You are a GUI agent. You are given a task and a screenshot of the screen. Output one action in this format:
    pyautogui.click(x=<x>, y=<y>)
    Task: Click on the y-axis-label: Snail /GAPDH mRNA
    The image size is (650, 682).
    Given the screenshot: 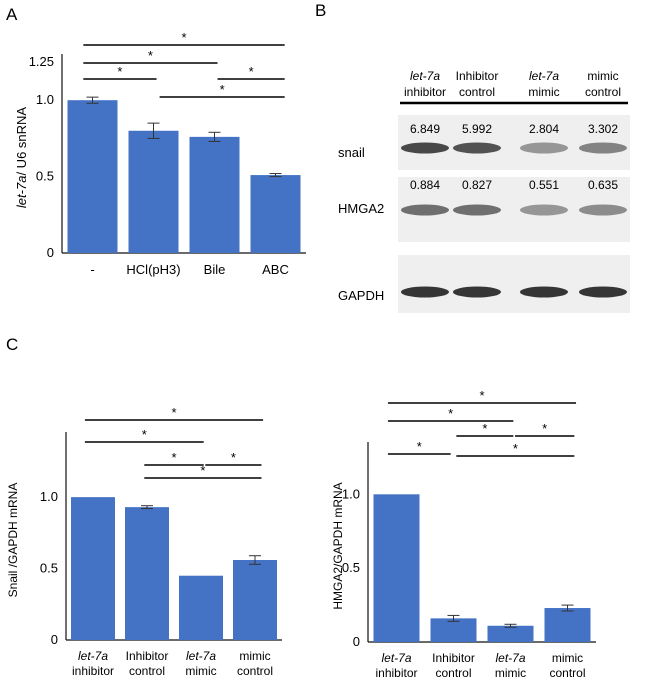 What is the action you would take?
    pyautogui.click(x=13, y=540)
    